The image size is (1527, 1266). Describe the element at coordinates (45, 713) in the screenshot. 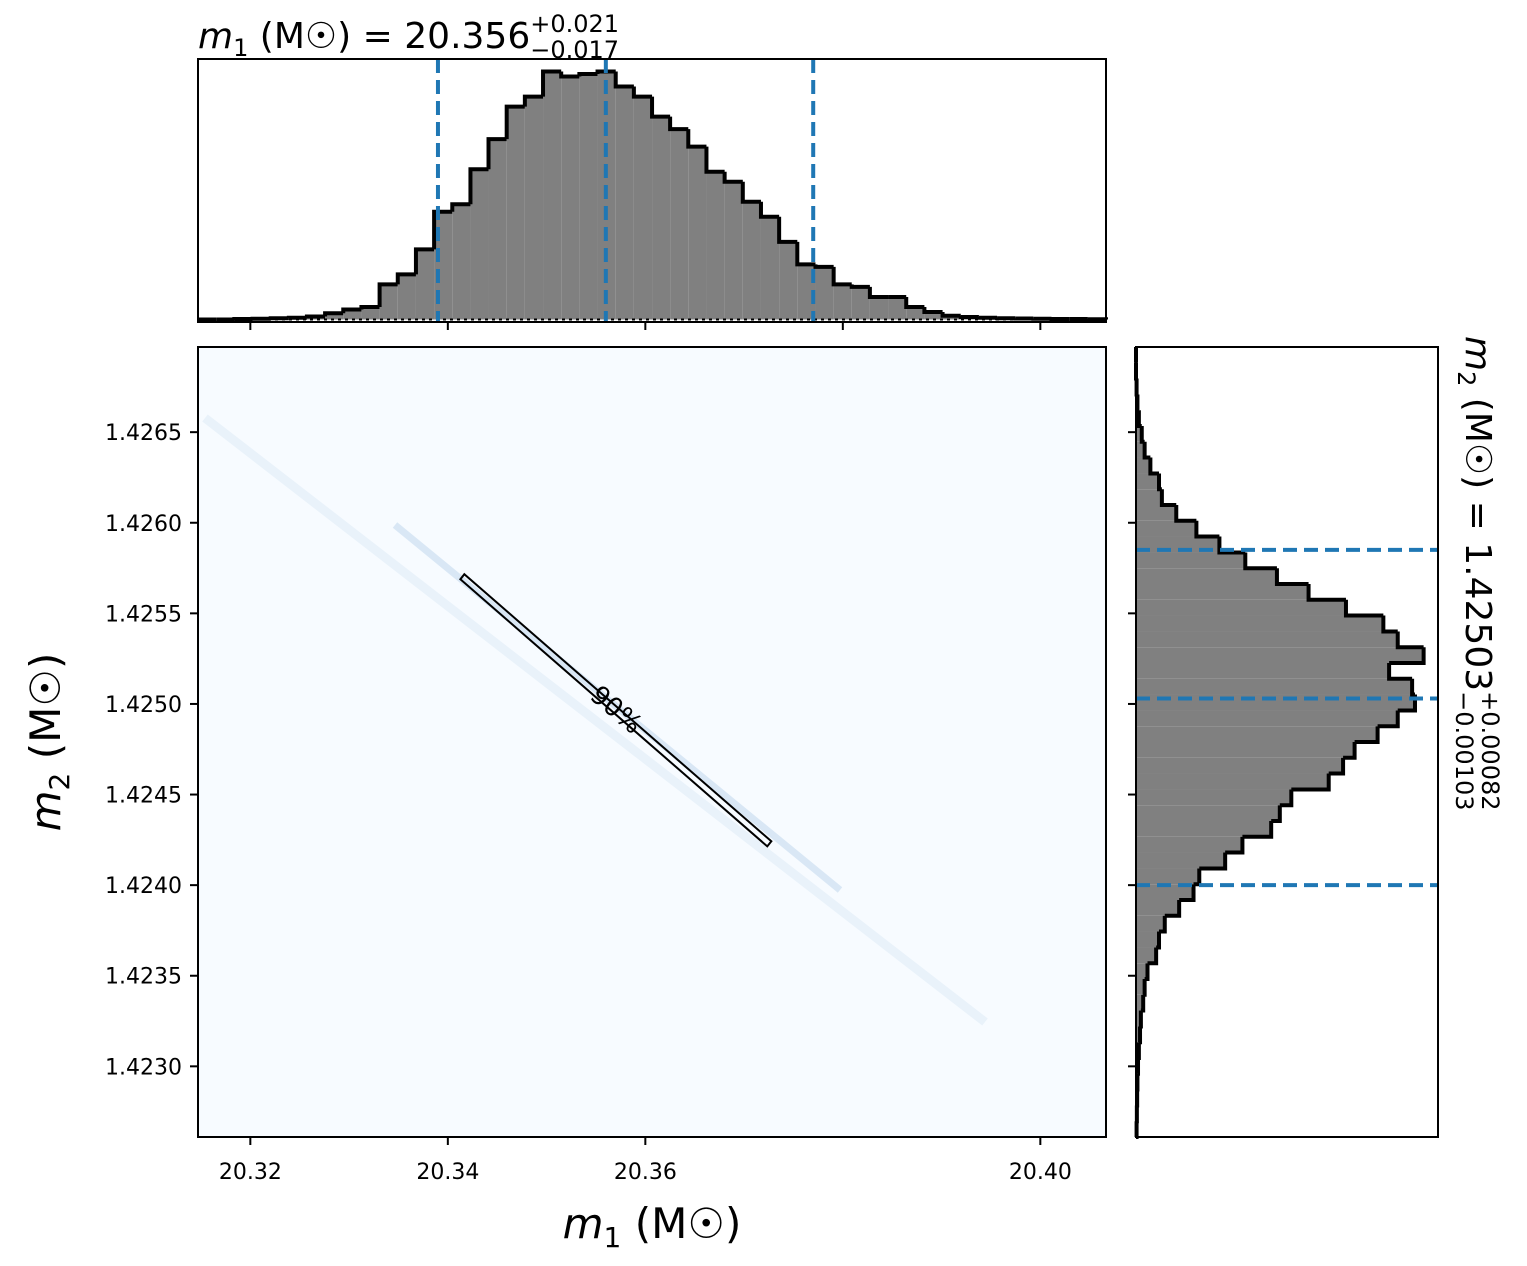

I see `label-unit: (M☉)` at that location.